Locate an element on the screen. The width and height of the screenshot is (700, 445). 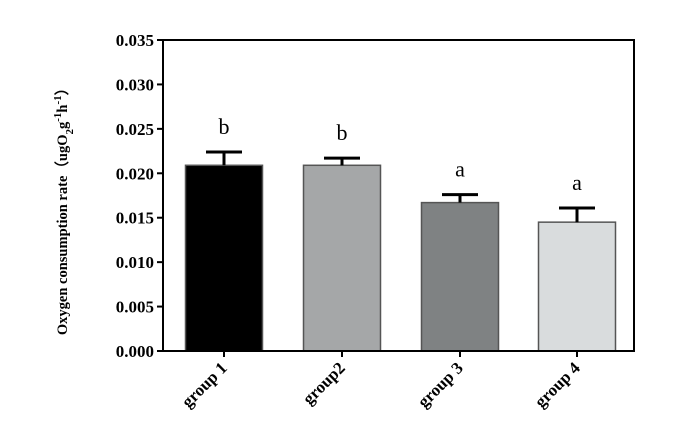
y-axis-label-sup2: -1 is located at coordinates (58, 99).